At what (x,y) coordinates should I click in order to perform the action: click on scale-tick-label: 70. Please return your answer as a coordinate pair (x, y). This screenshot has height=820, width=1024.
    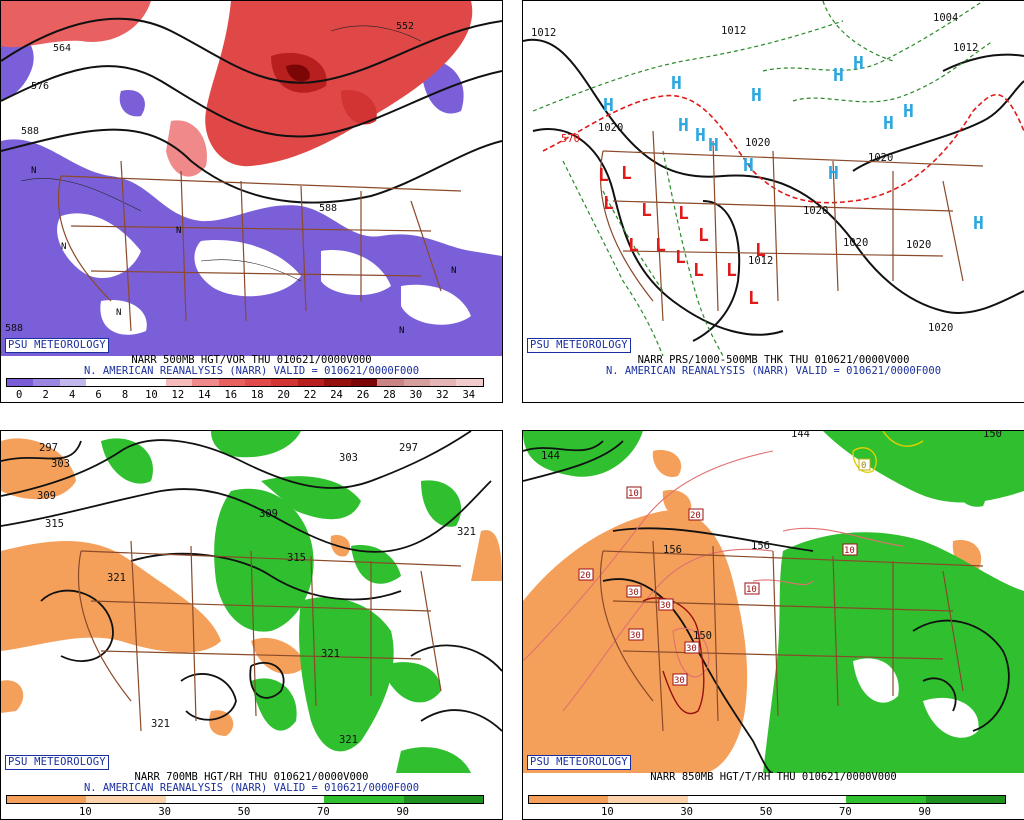
    Looking at the image, I should click on (845, 812).